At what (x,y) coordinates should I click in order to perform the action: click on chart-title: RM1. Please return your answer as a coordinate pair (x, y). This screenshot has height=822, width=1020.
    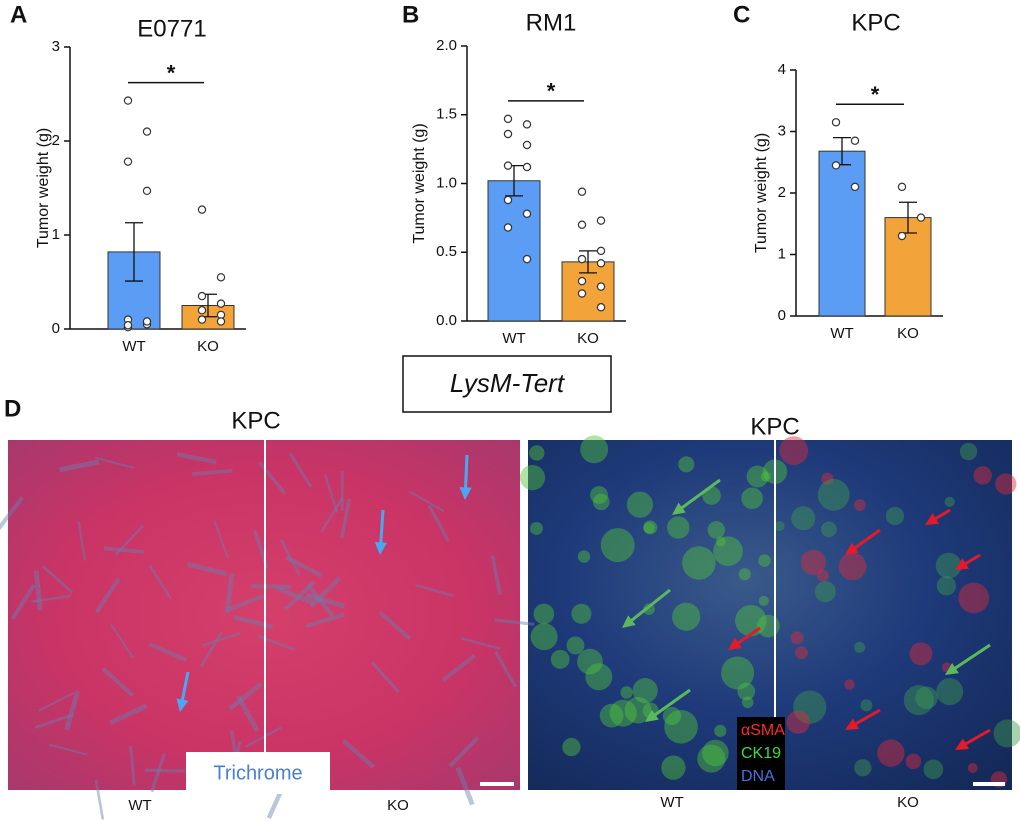
    Looking at the image, I should click on (551, 22).